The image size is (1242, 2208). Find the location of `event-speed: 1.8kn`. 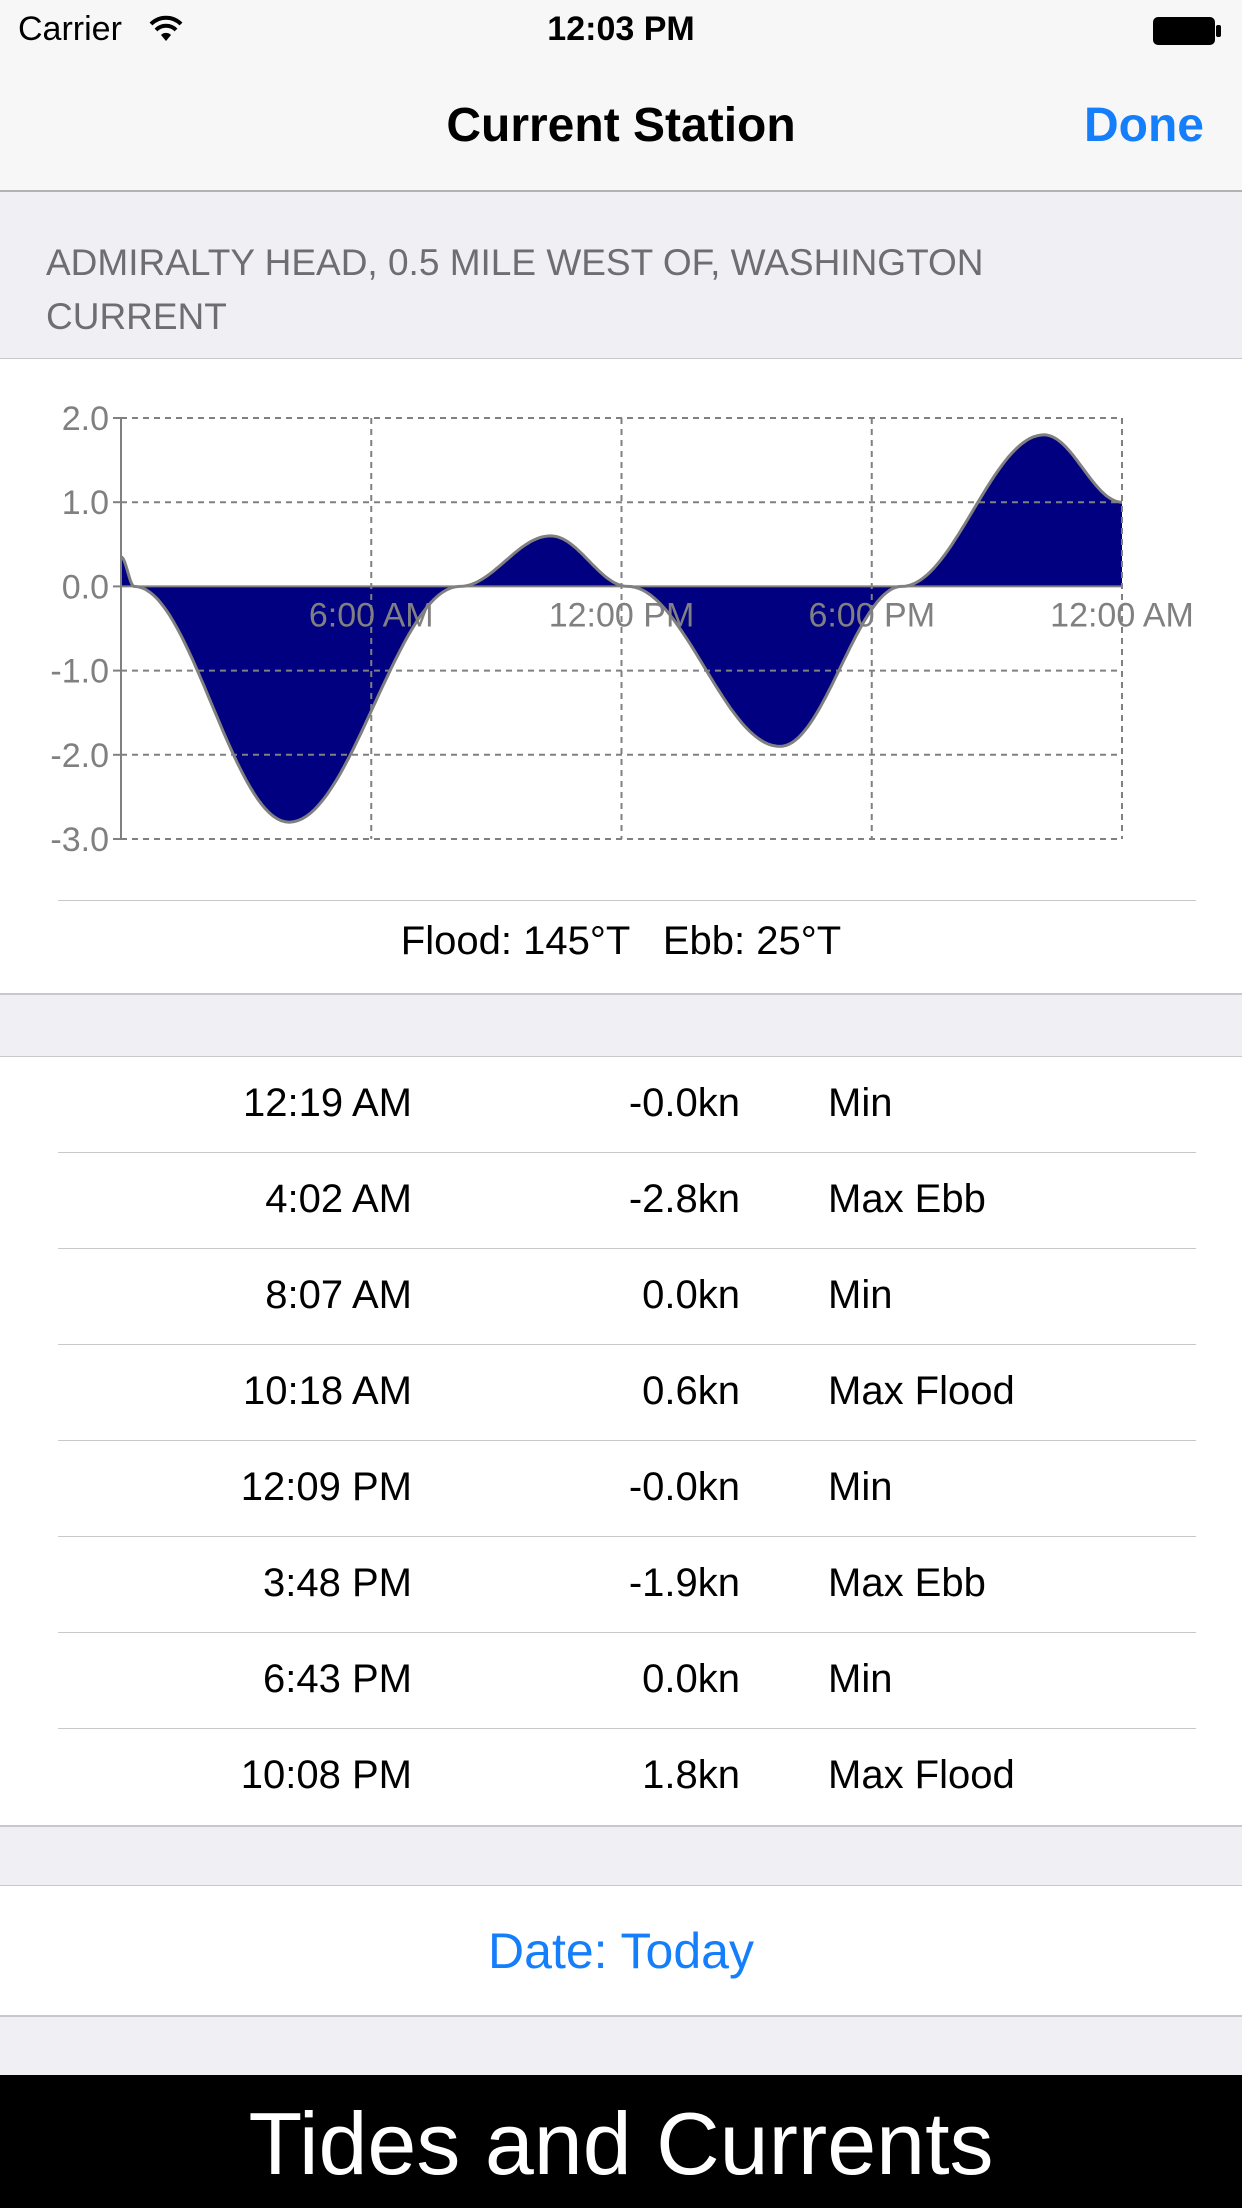

event-speed: 1.8kn is located at coordinates (691, 1775).